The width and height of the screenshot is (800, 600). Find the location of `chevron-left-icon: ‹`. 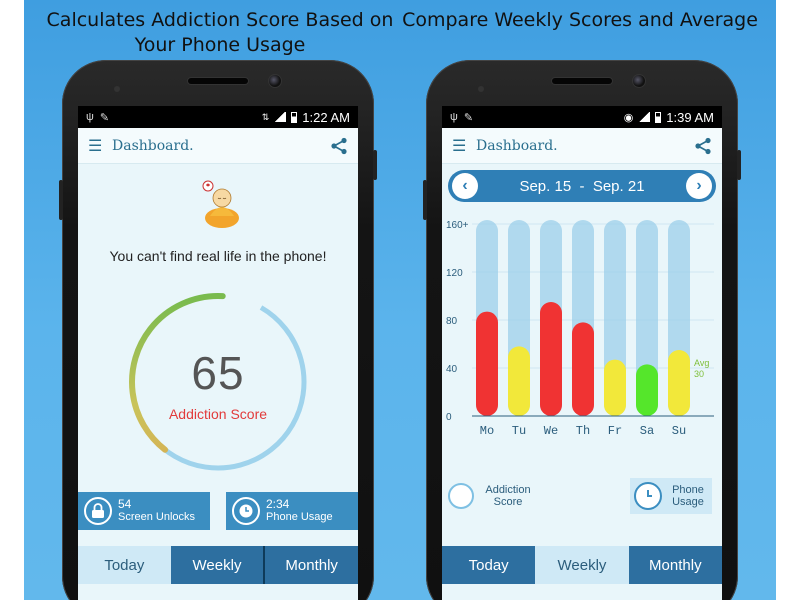

chevron-left-icon: ‹ is located at coordinates (465, 185).